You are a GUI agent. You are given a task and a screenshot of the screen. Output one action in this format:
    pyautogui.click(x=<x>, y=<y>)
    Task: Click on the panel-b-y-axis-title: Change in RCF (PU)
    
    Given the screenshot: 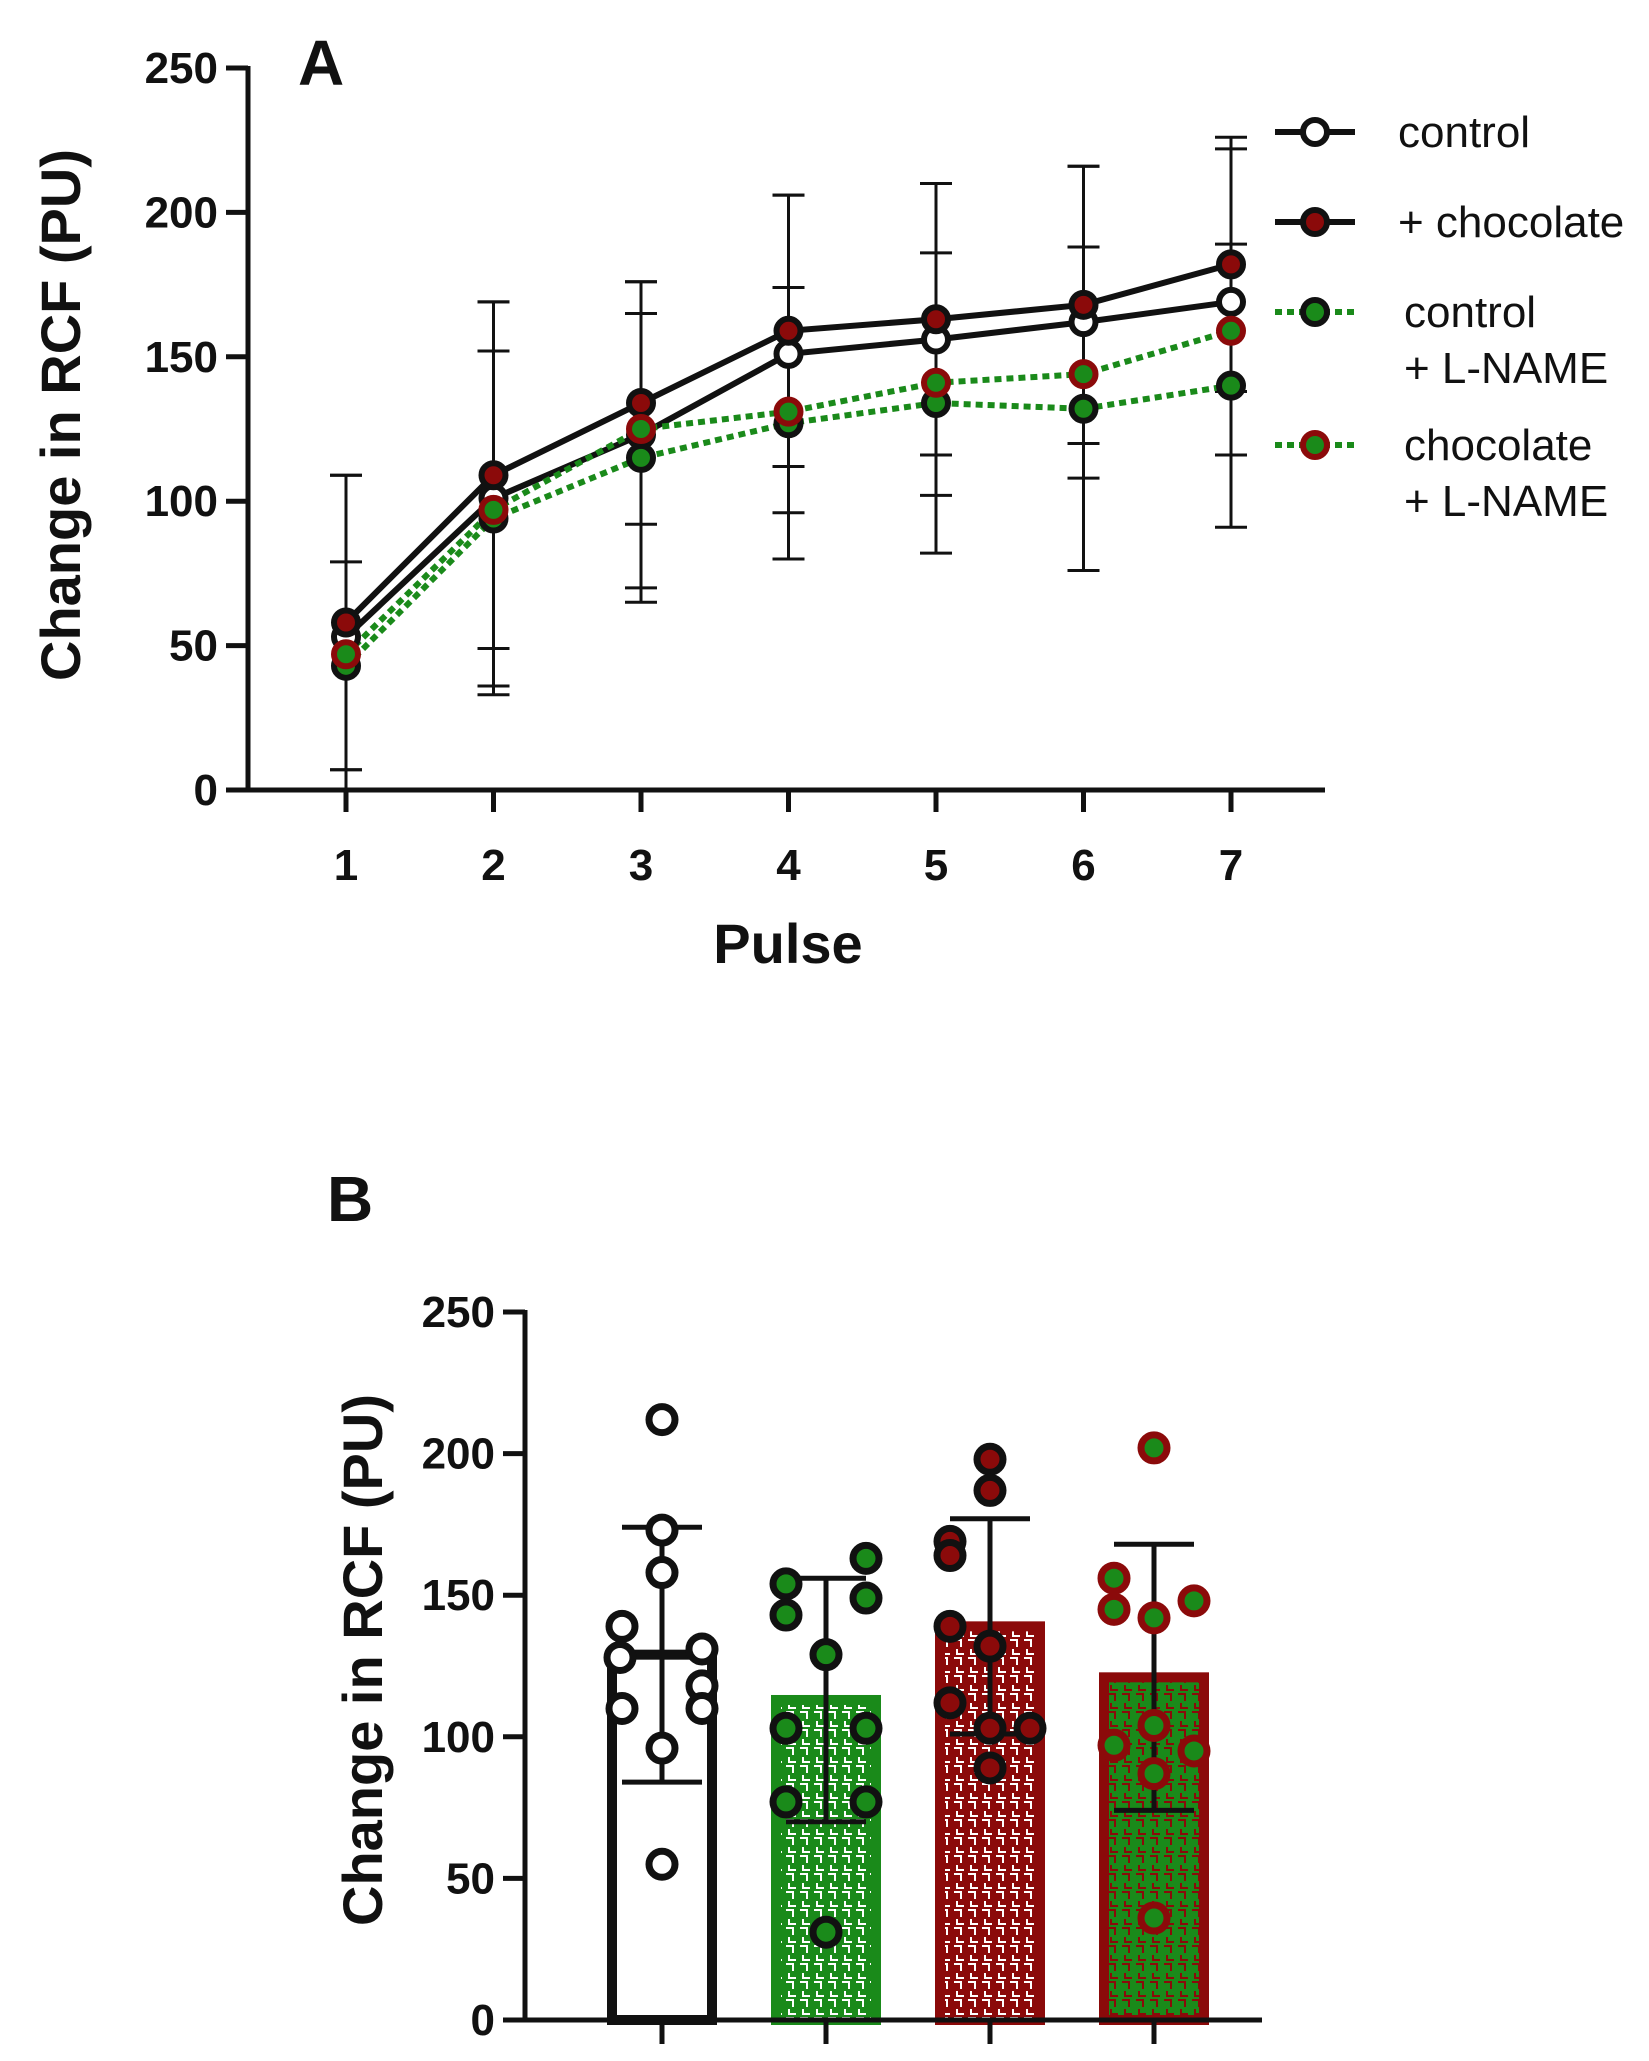 What is the action you would take?
    pyautogui.click(x=362, y=1660)
    